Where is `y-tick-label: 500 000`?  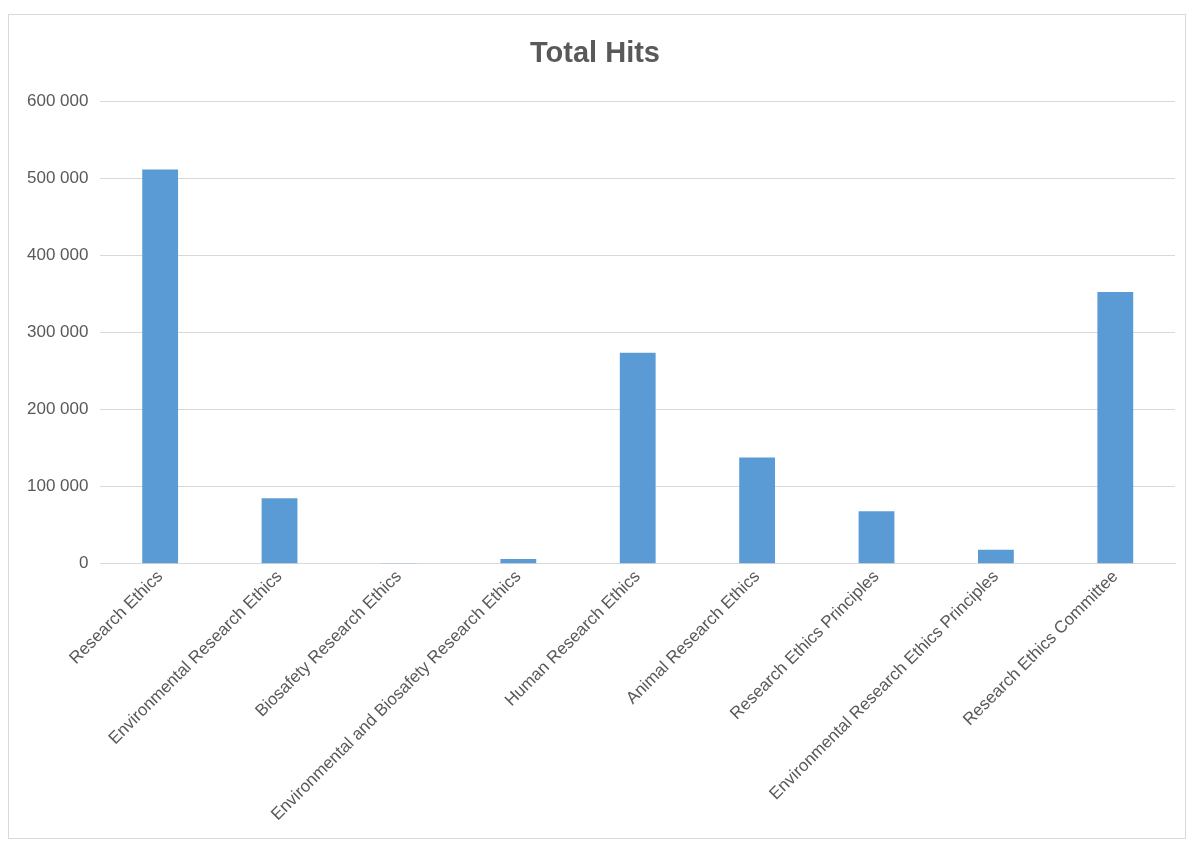
y-tick-label: 500 000 is located at coordinates (58, 178).